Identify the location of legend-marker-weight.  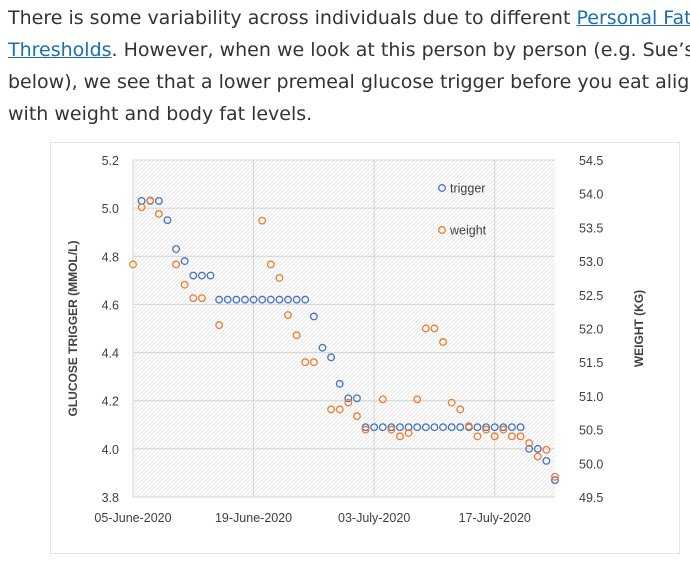
(442, 230).